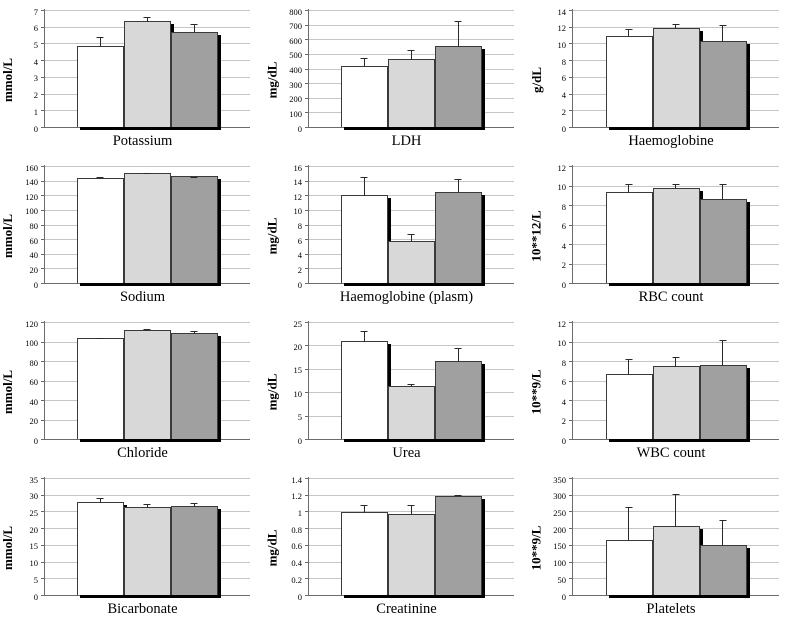 This screenshot has width=793, height=627. I want to click on chart-body: 0 2 4 6 8 10 12 WBC count, so click(669, 392).